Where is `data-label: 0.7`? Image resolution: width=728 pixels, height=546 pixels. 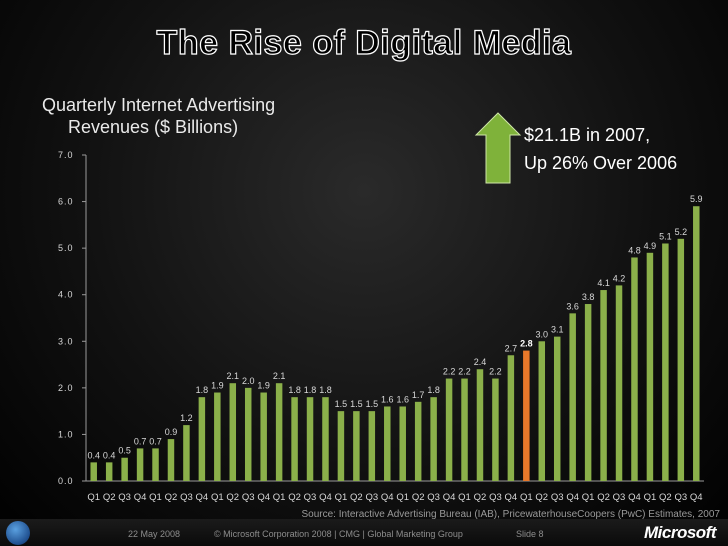 data-label: 0.7 is located at coordinates (140, 441).